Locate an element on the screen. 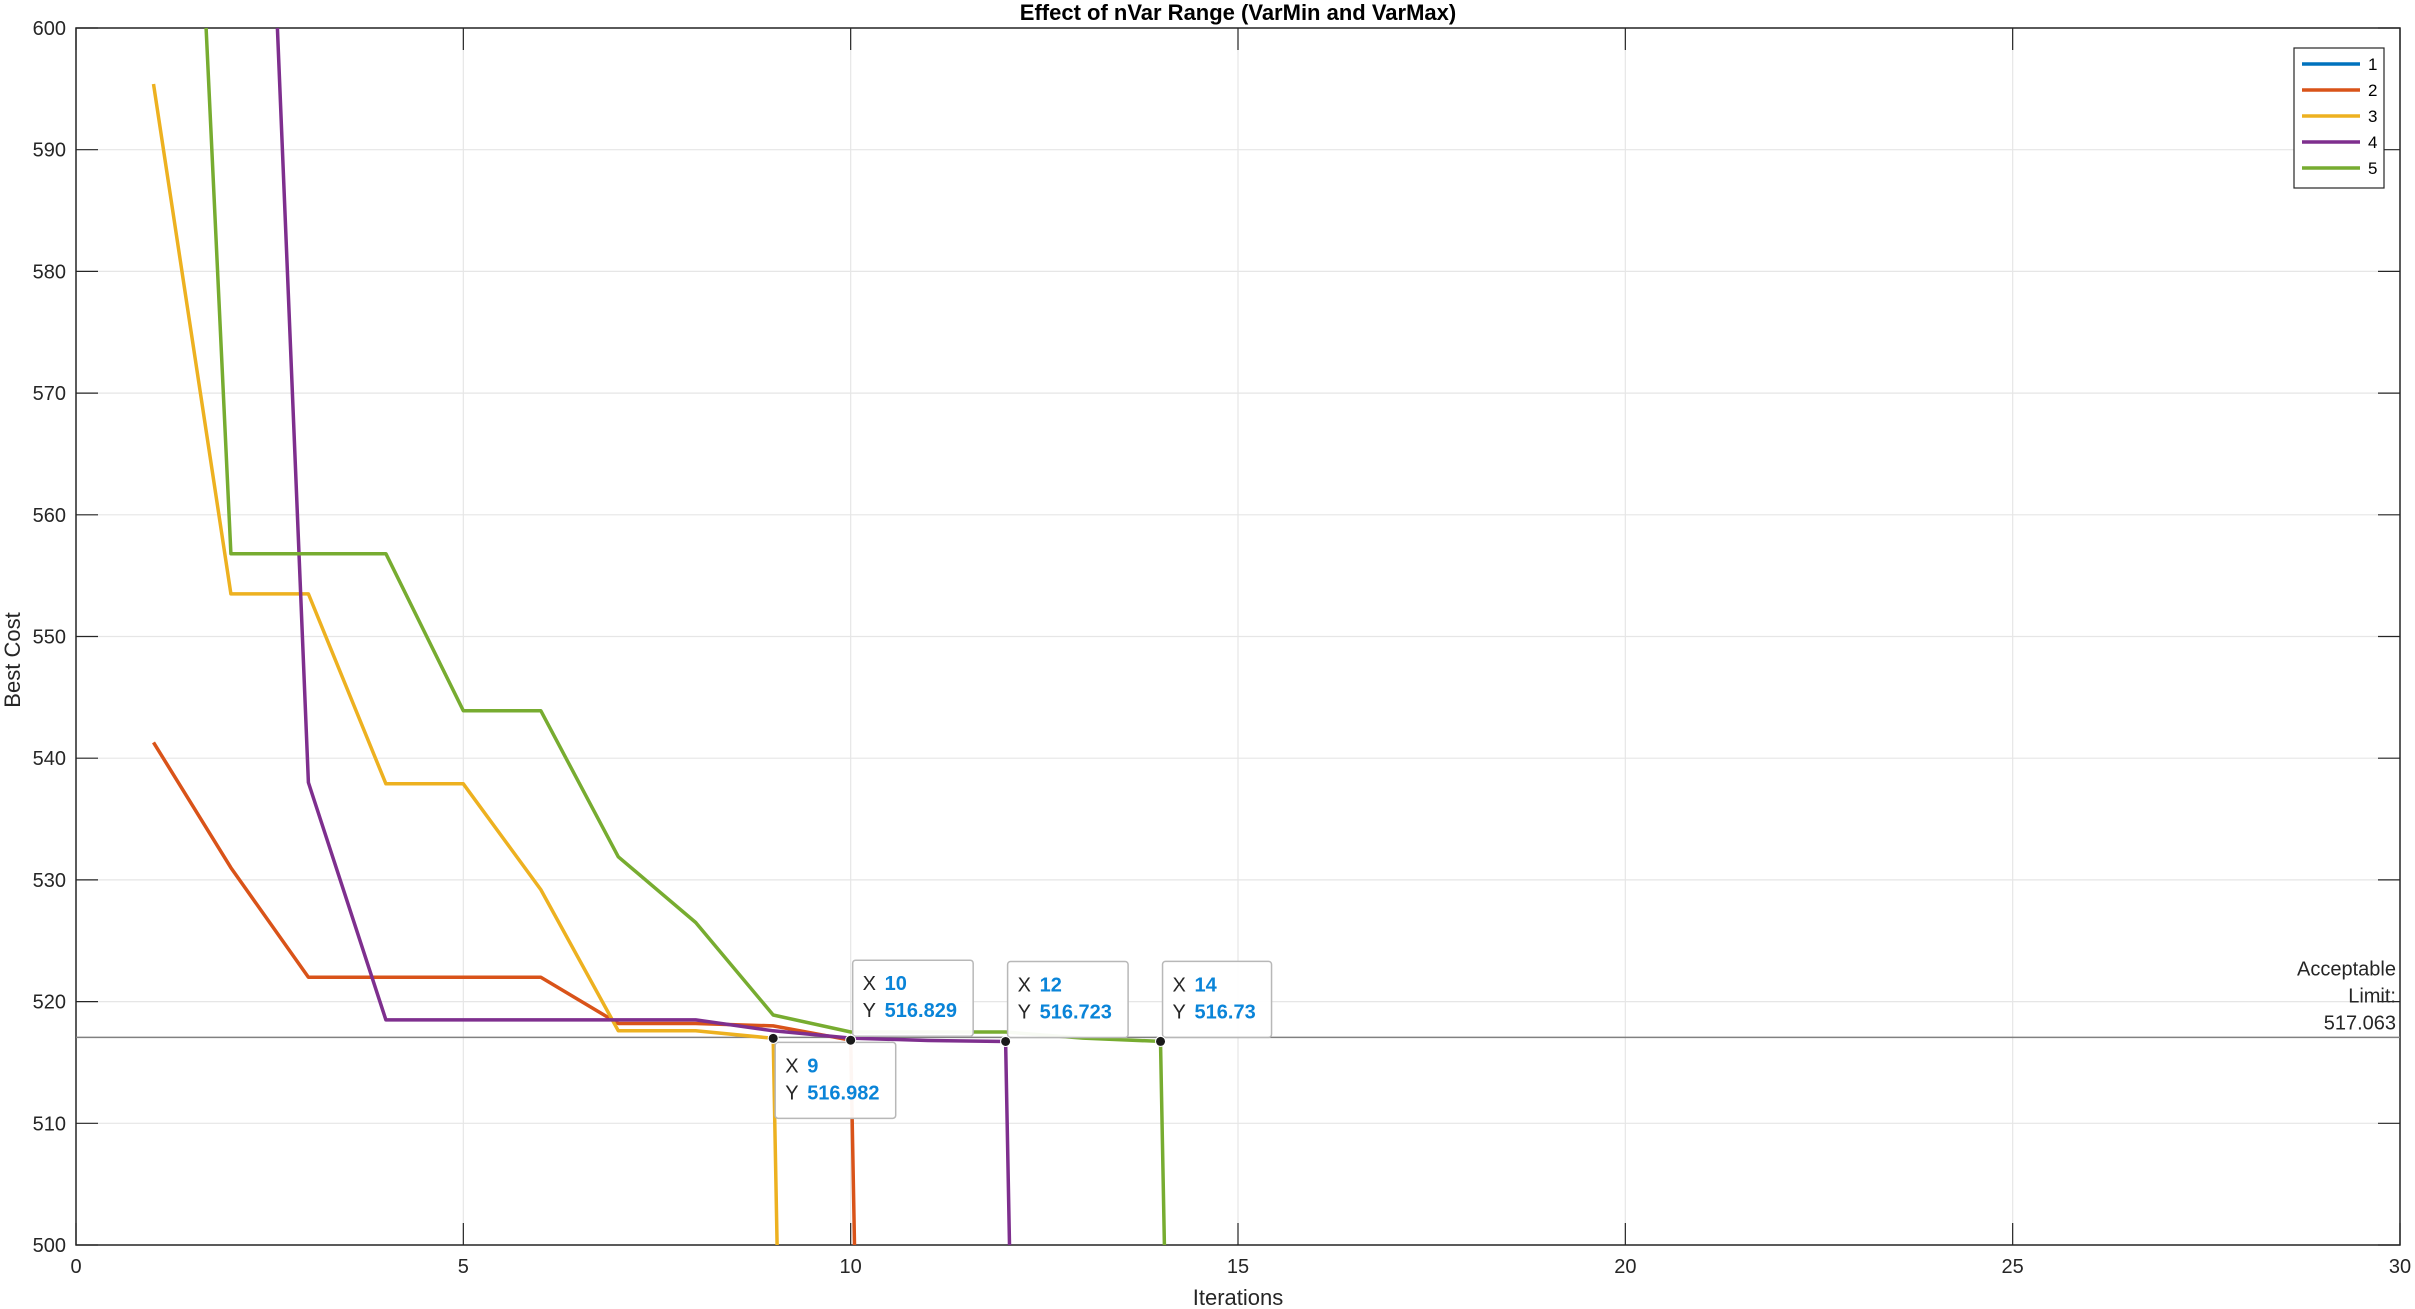  x-tick-label: 30 is located at coordinates (2400, 1267).